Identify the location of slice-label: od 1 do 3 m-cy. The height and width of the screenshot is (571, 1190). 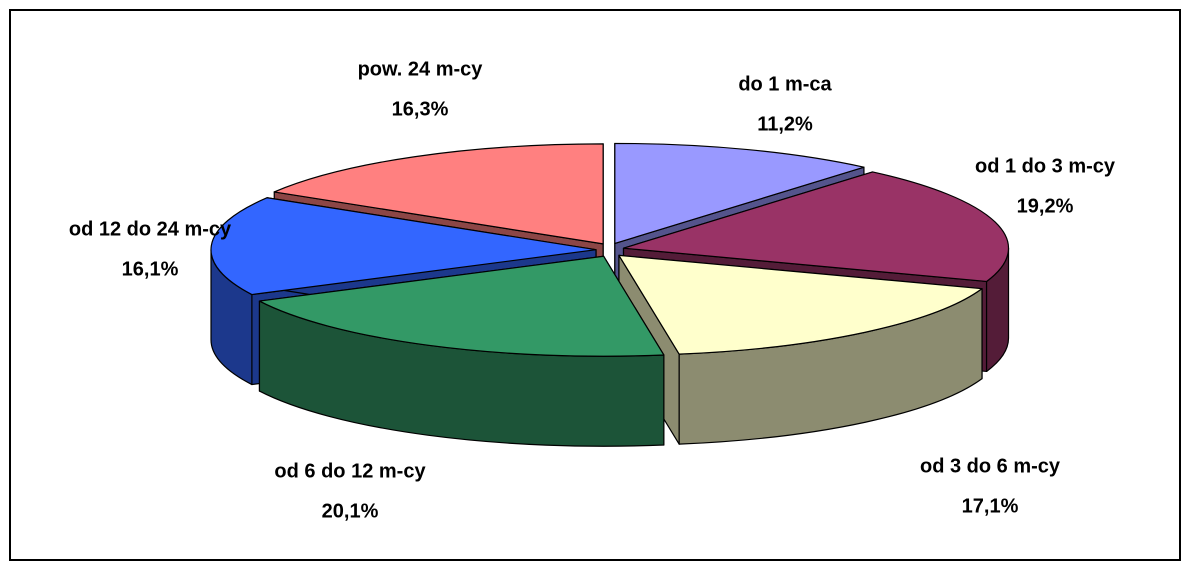
(1045, 166).